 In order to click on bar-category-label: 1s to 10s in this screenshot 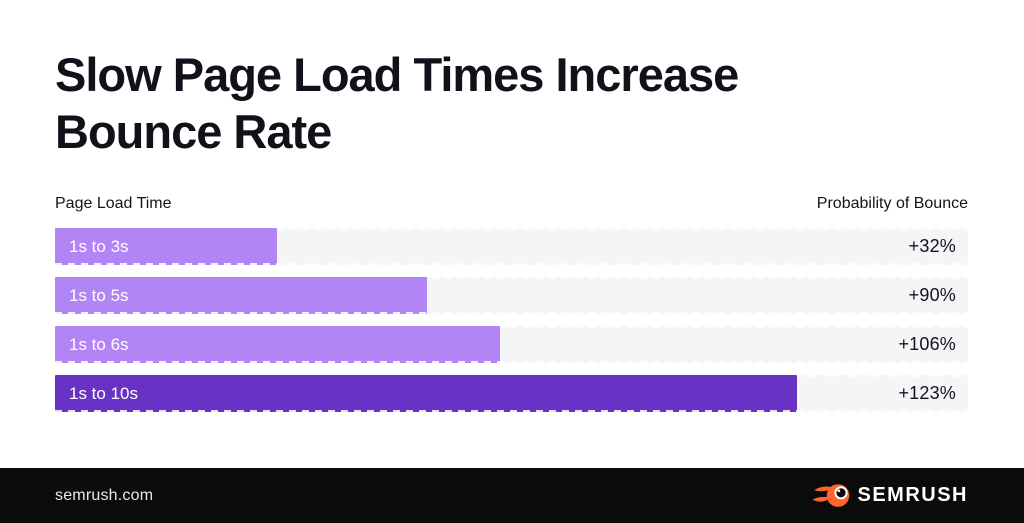, I will do `click(103, 393)`.